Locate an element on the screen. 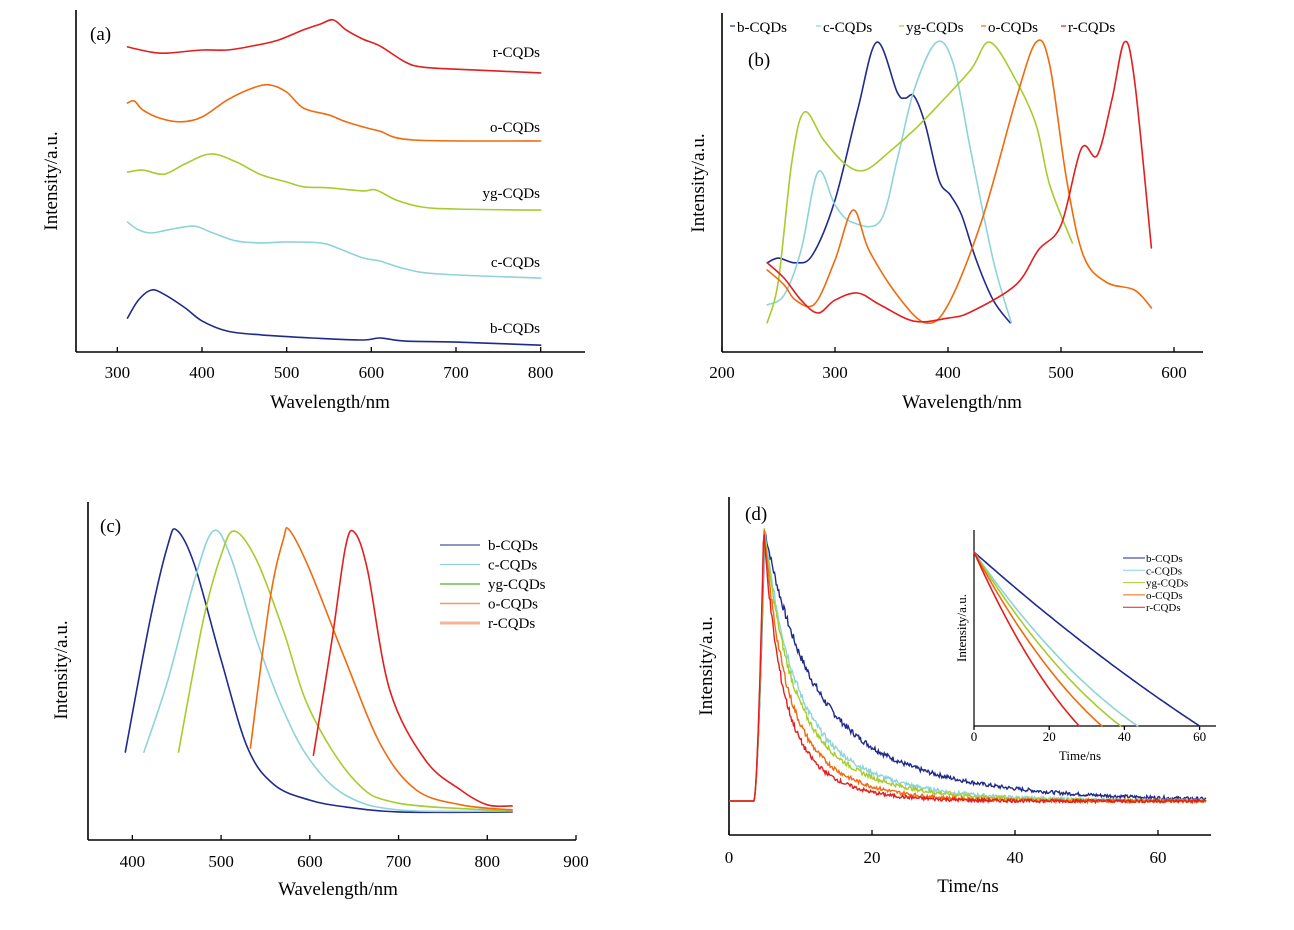  inset-series-b-line is located at coordinates (1087, 639).